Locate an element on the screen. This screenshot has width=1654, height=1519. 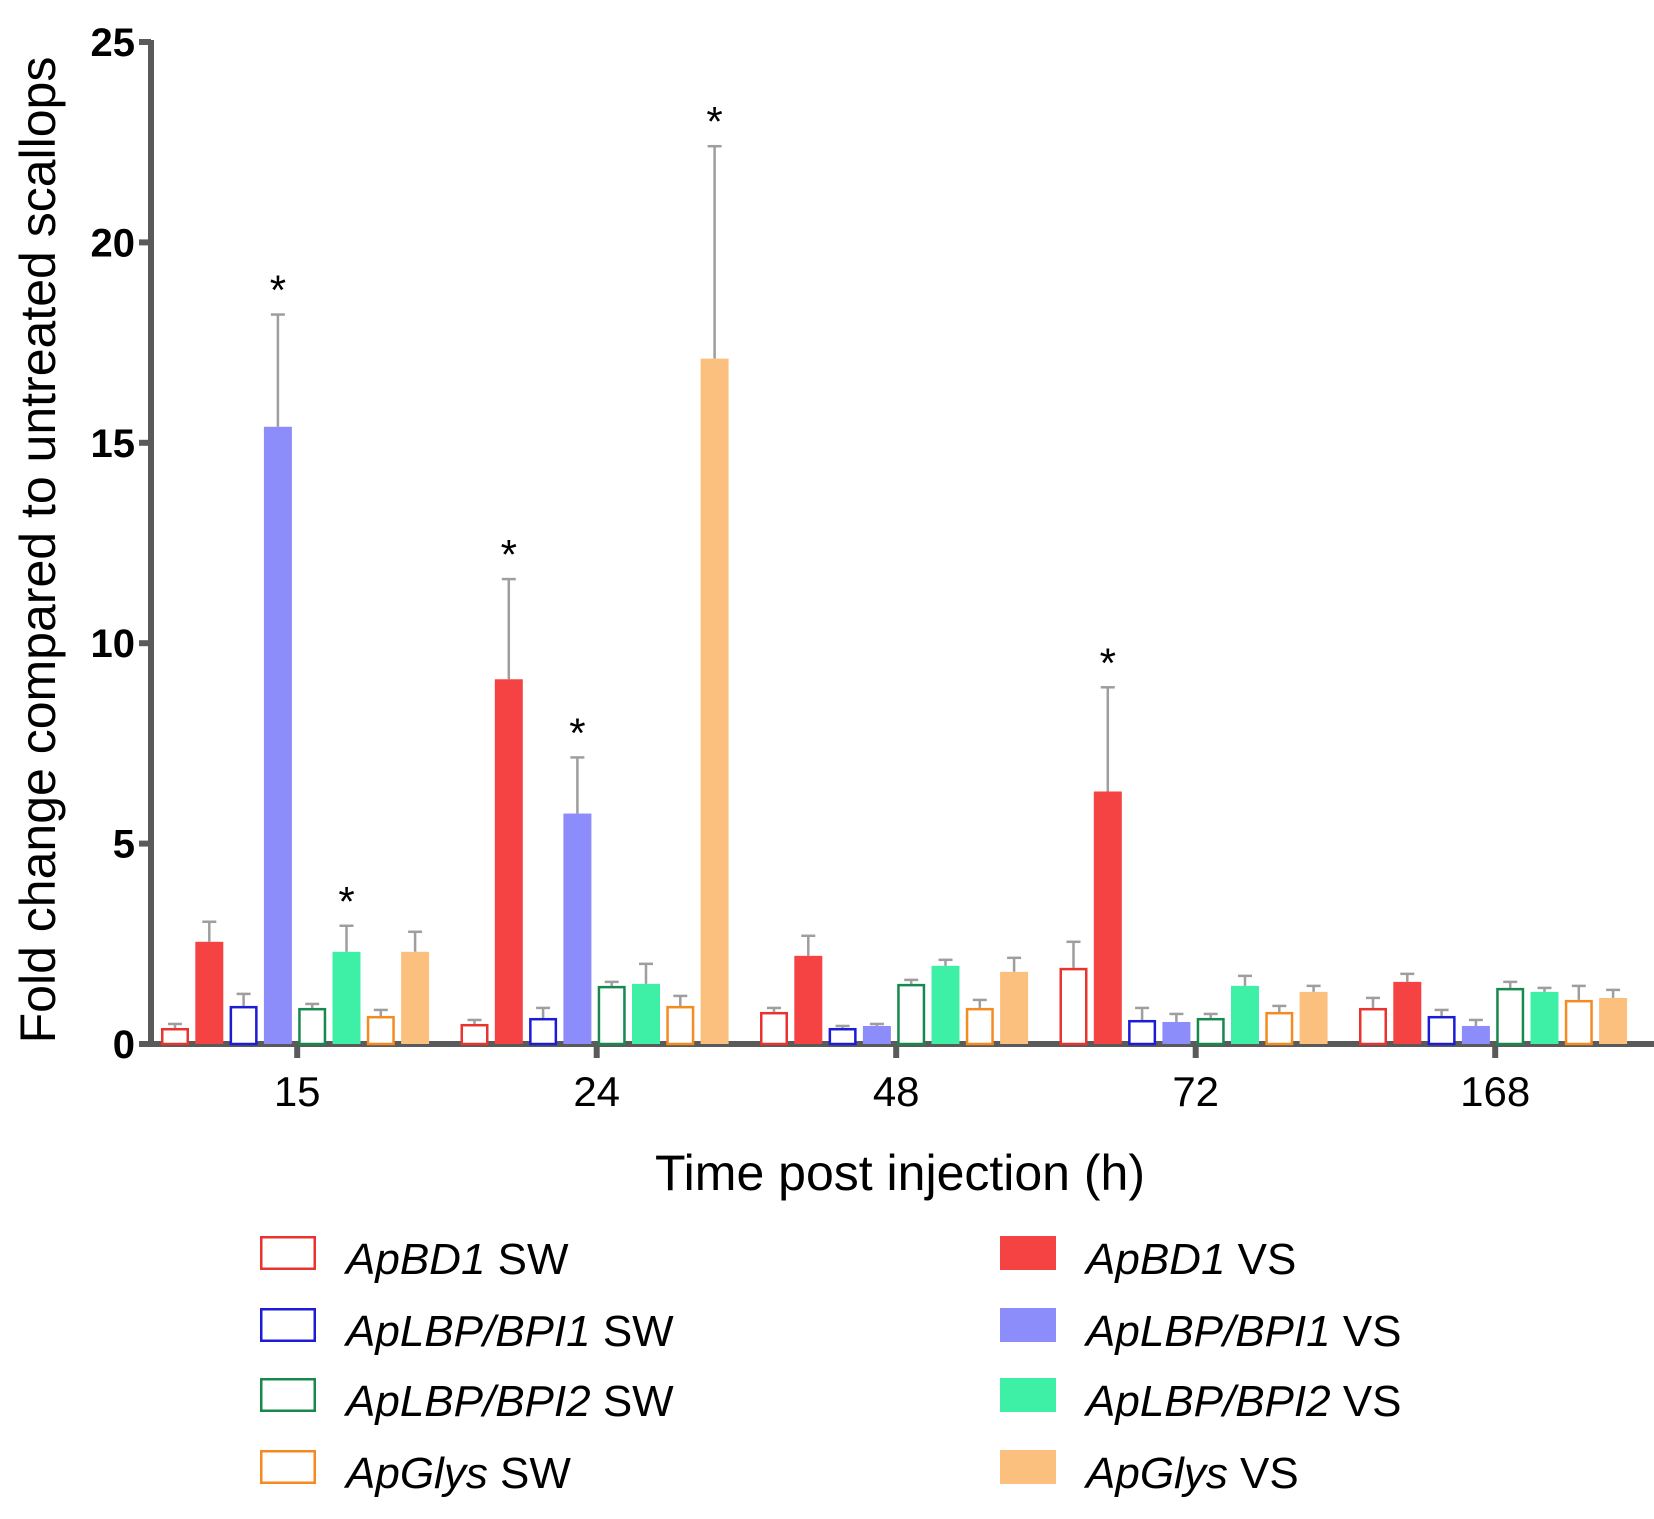
x-tick-label: 168 is located at coordinates (1495, 1091).